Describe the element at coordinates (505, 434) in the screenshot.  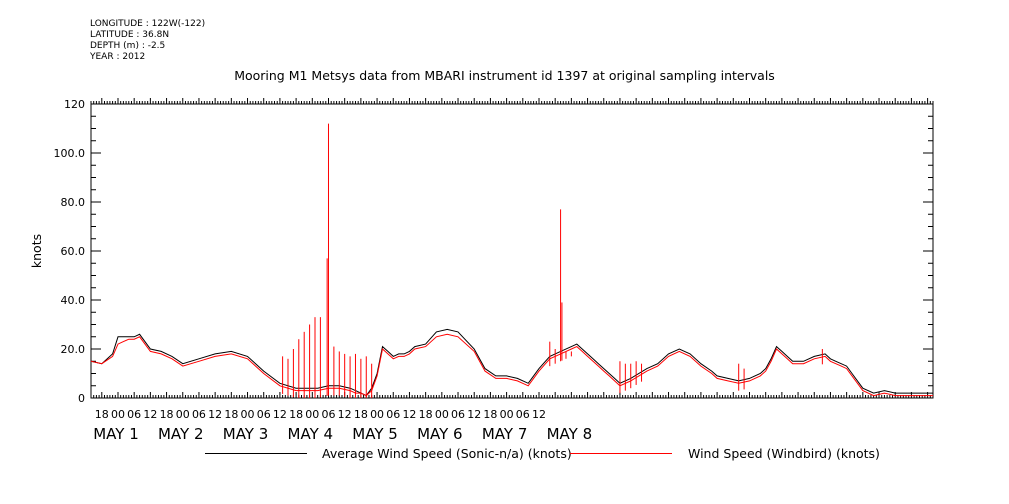
I see `x-day-label: MAY 7` at that location.